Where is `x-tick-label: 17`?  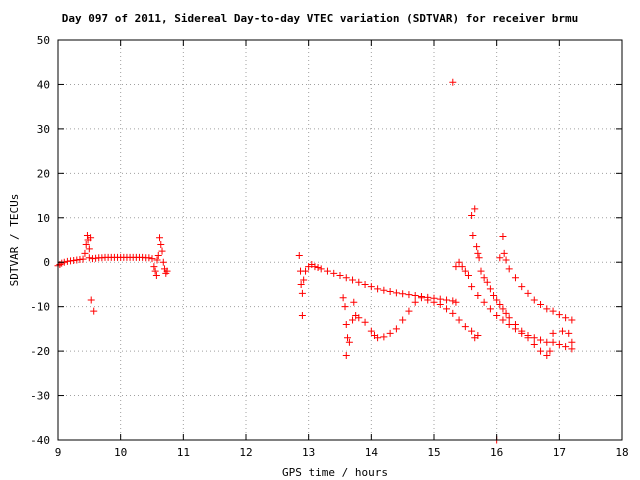
x-tick-label: 17 is located at coordinates (559, 452).